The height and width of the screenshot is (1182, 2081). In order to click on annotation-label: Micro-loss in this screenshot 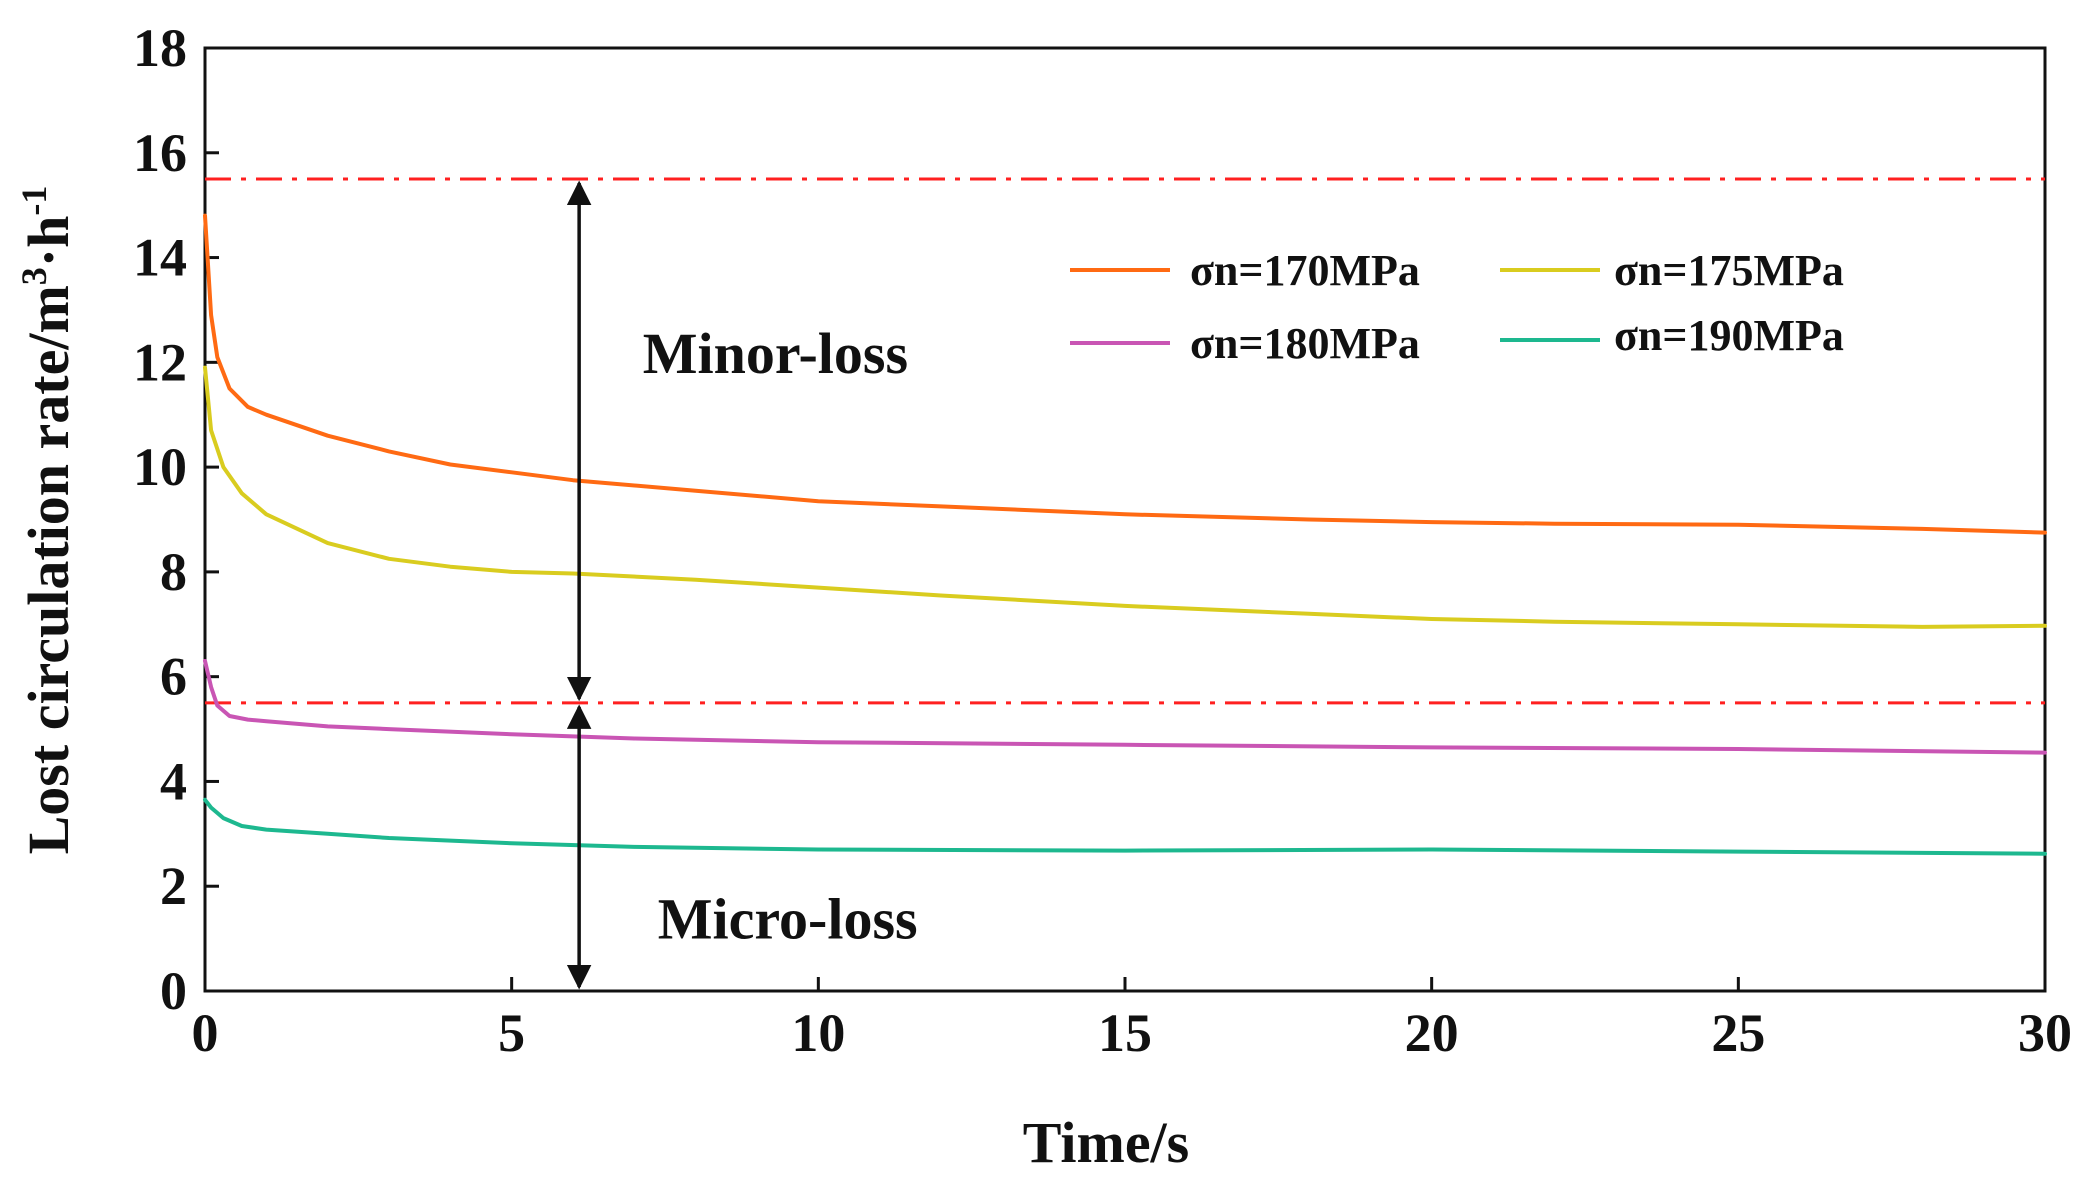, I will do `click(788, 919)`.